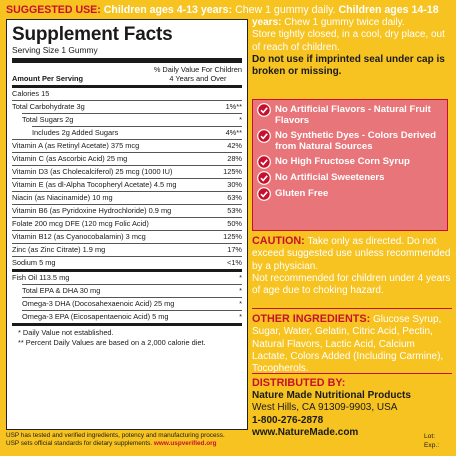 The image size is (456, 456). I want to click on caution-title: CAUTION:, so click(278, 241).